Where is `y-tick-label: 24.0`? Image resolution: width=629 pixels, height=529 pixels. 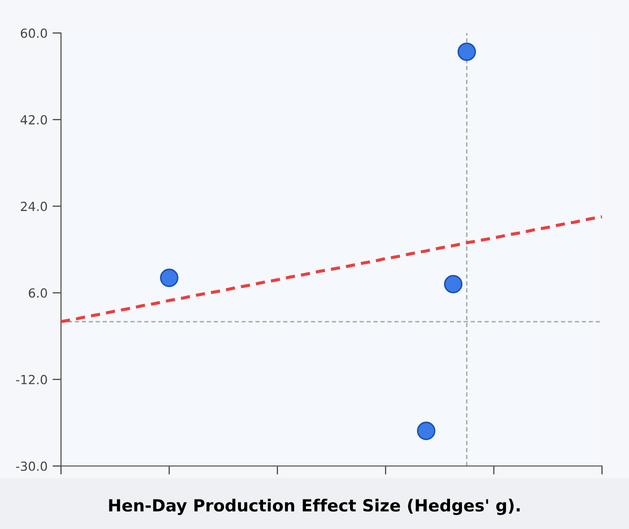
y-tick-label: 24.0 is located at coordinates (33, 207).